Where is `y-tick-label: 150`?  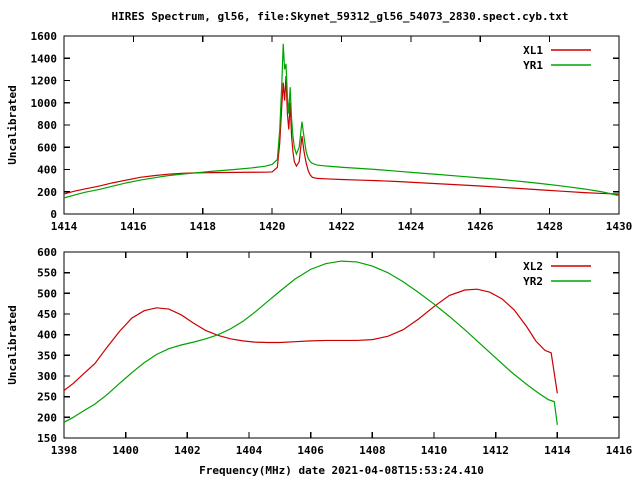
y-tick-label: 150 is located at coordinates (47, 438).